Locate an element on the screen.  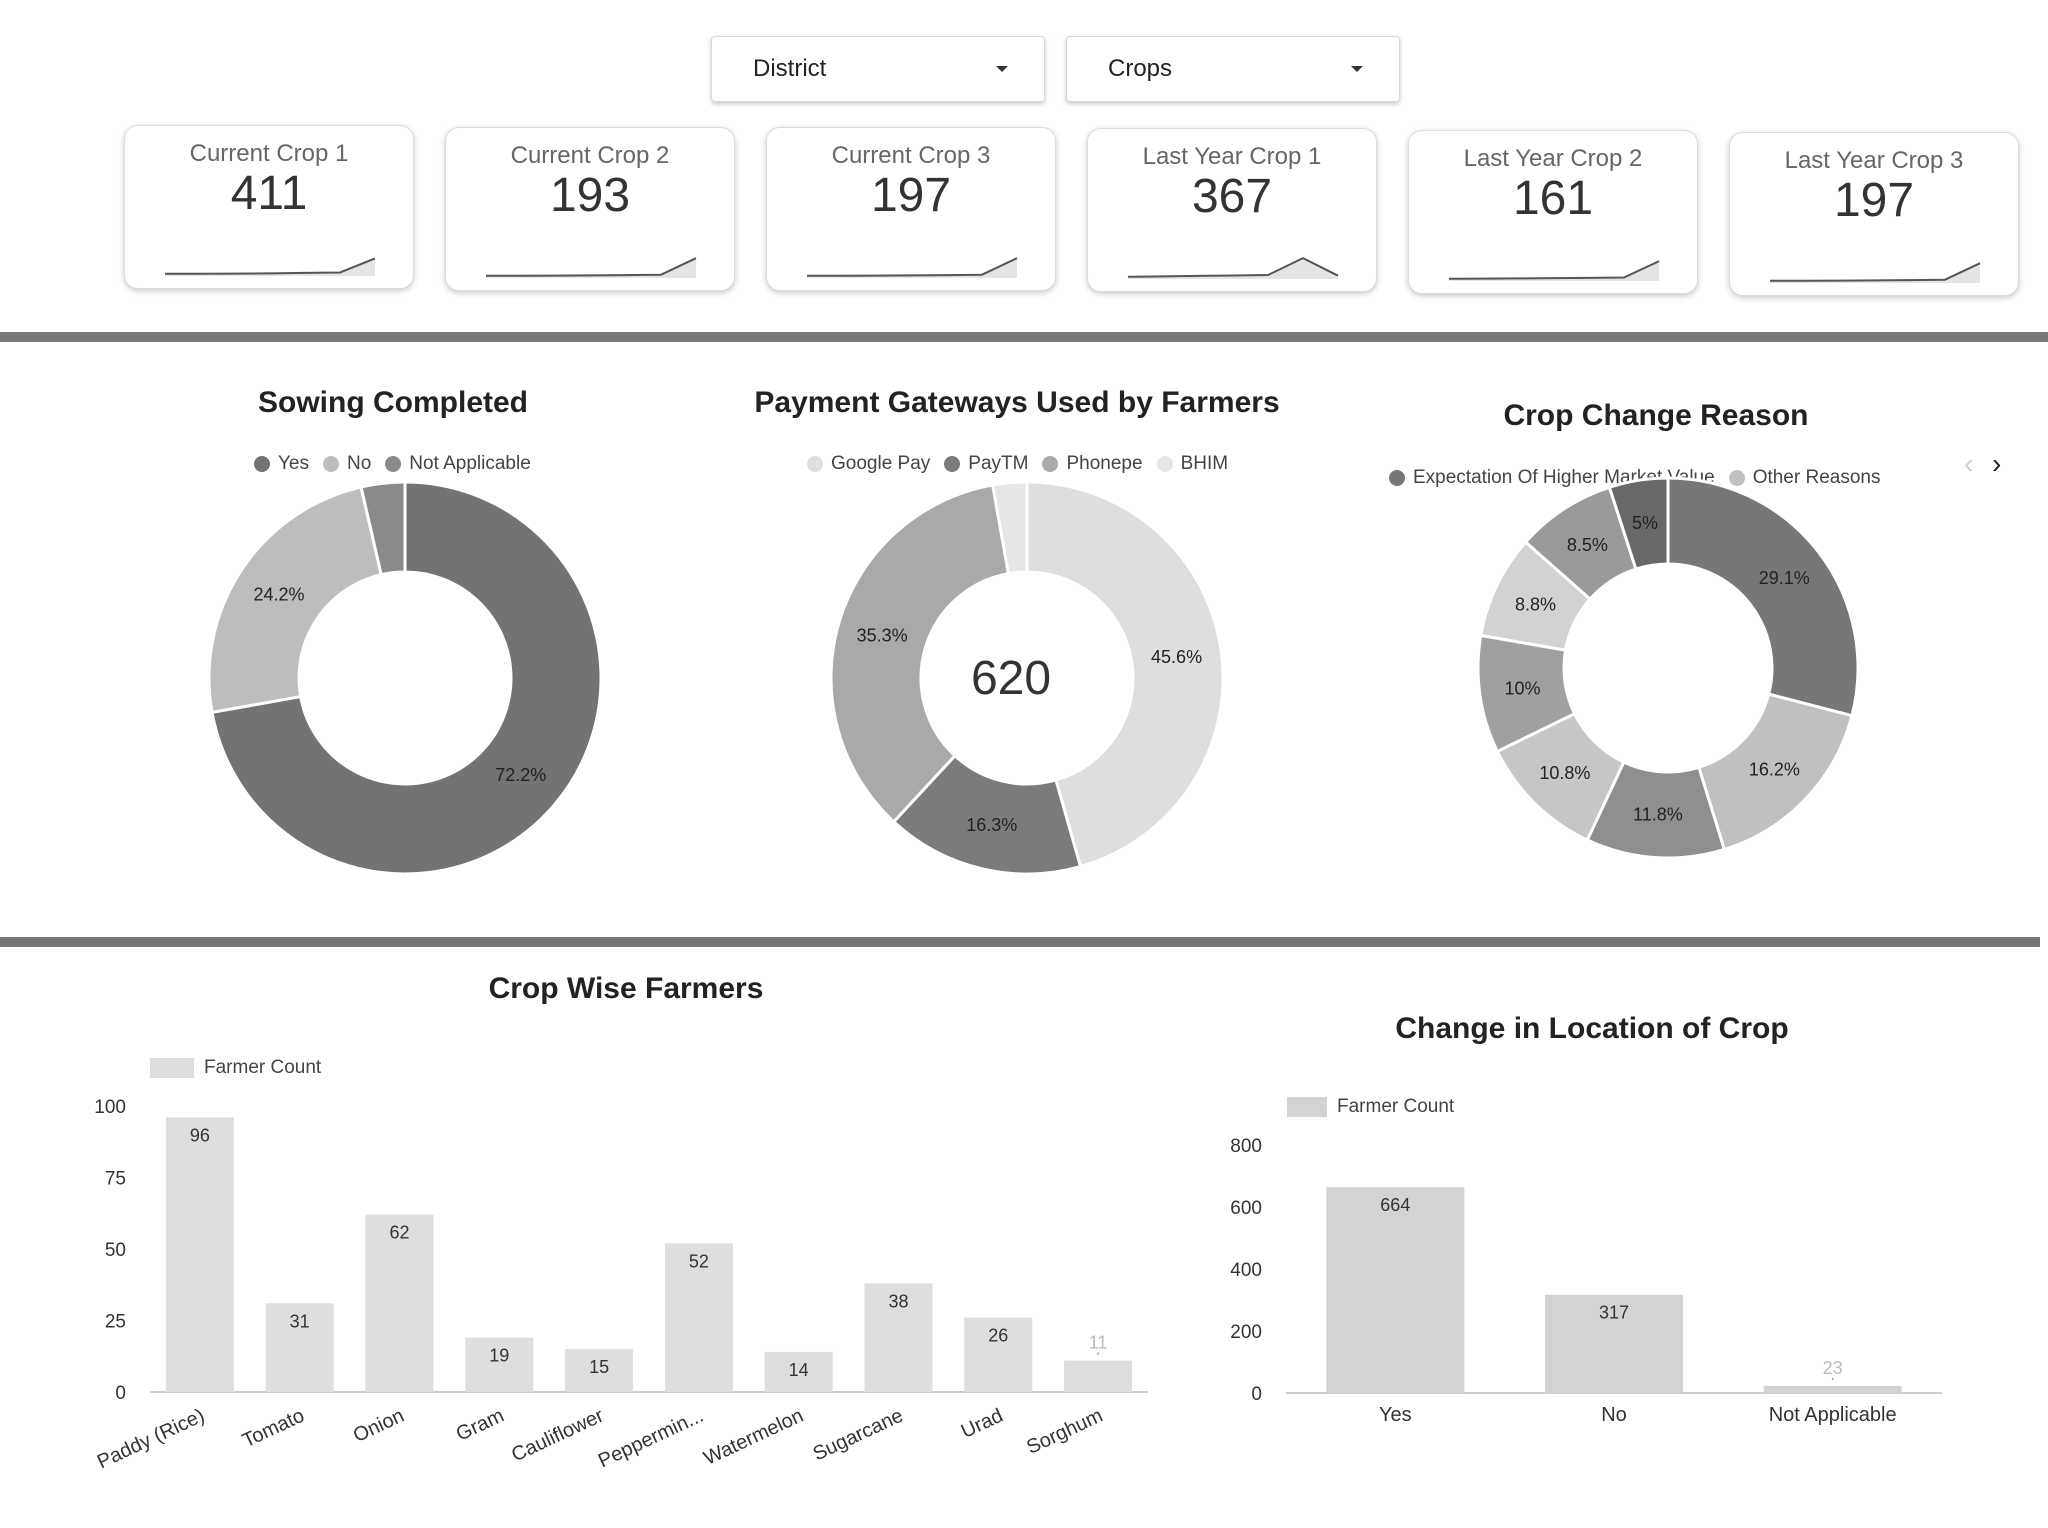
x-tick-label: Paddy (Rice) is located at coordinates (151, 1439).